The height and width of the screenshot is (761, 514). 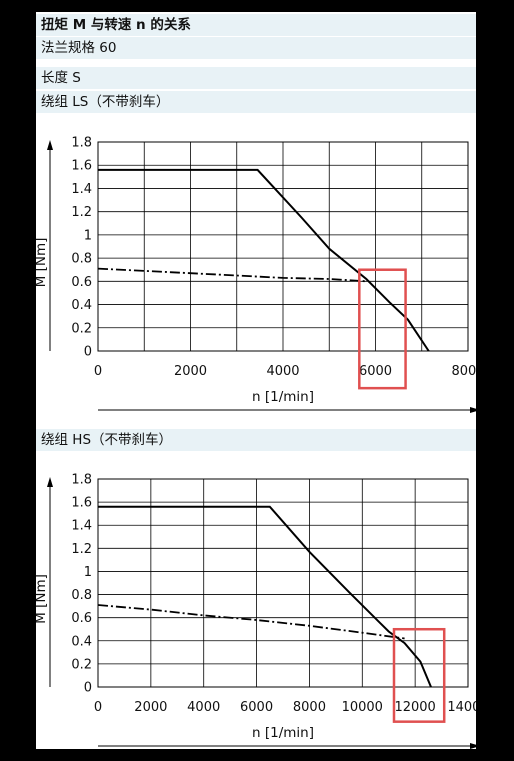 I want to click on divider, so click(x=256, y=36).